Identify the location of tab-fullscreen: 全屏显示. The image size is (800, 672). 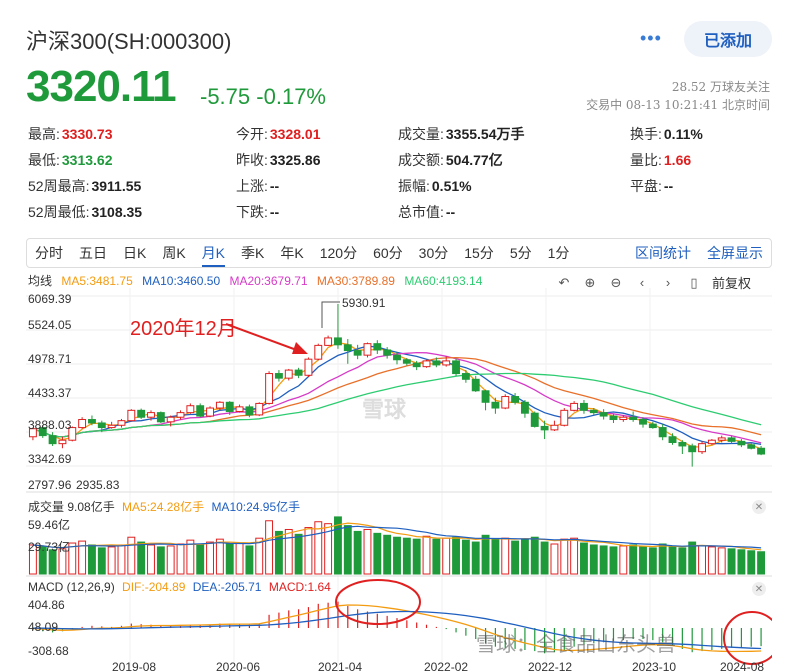
(735, 253).